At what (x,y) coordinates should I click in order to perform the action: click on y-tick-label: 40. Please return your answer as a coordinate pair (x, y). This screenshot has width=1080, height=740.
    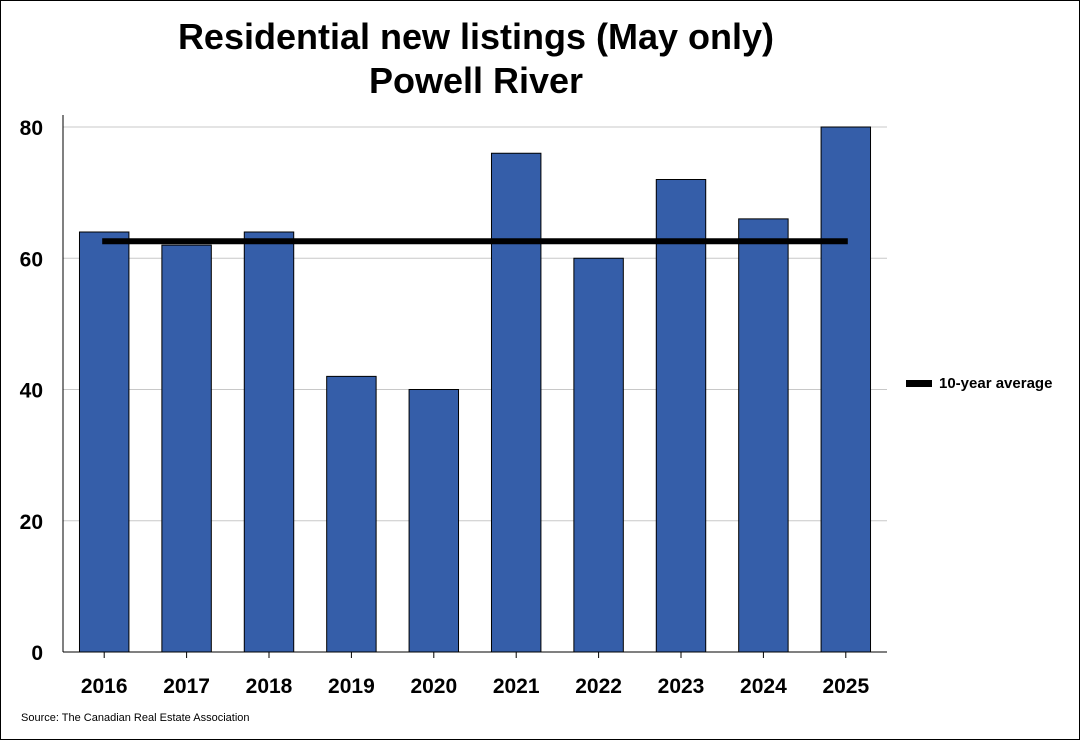
    Looking at the image, I should click on (31, 391).